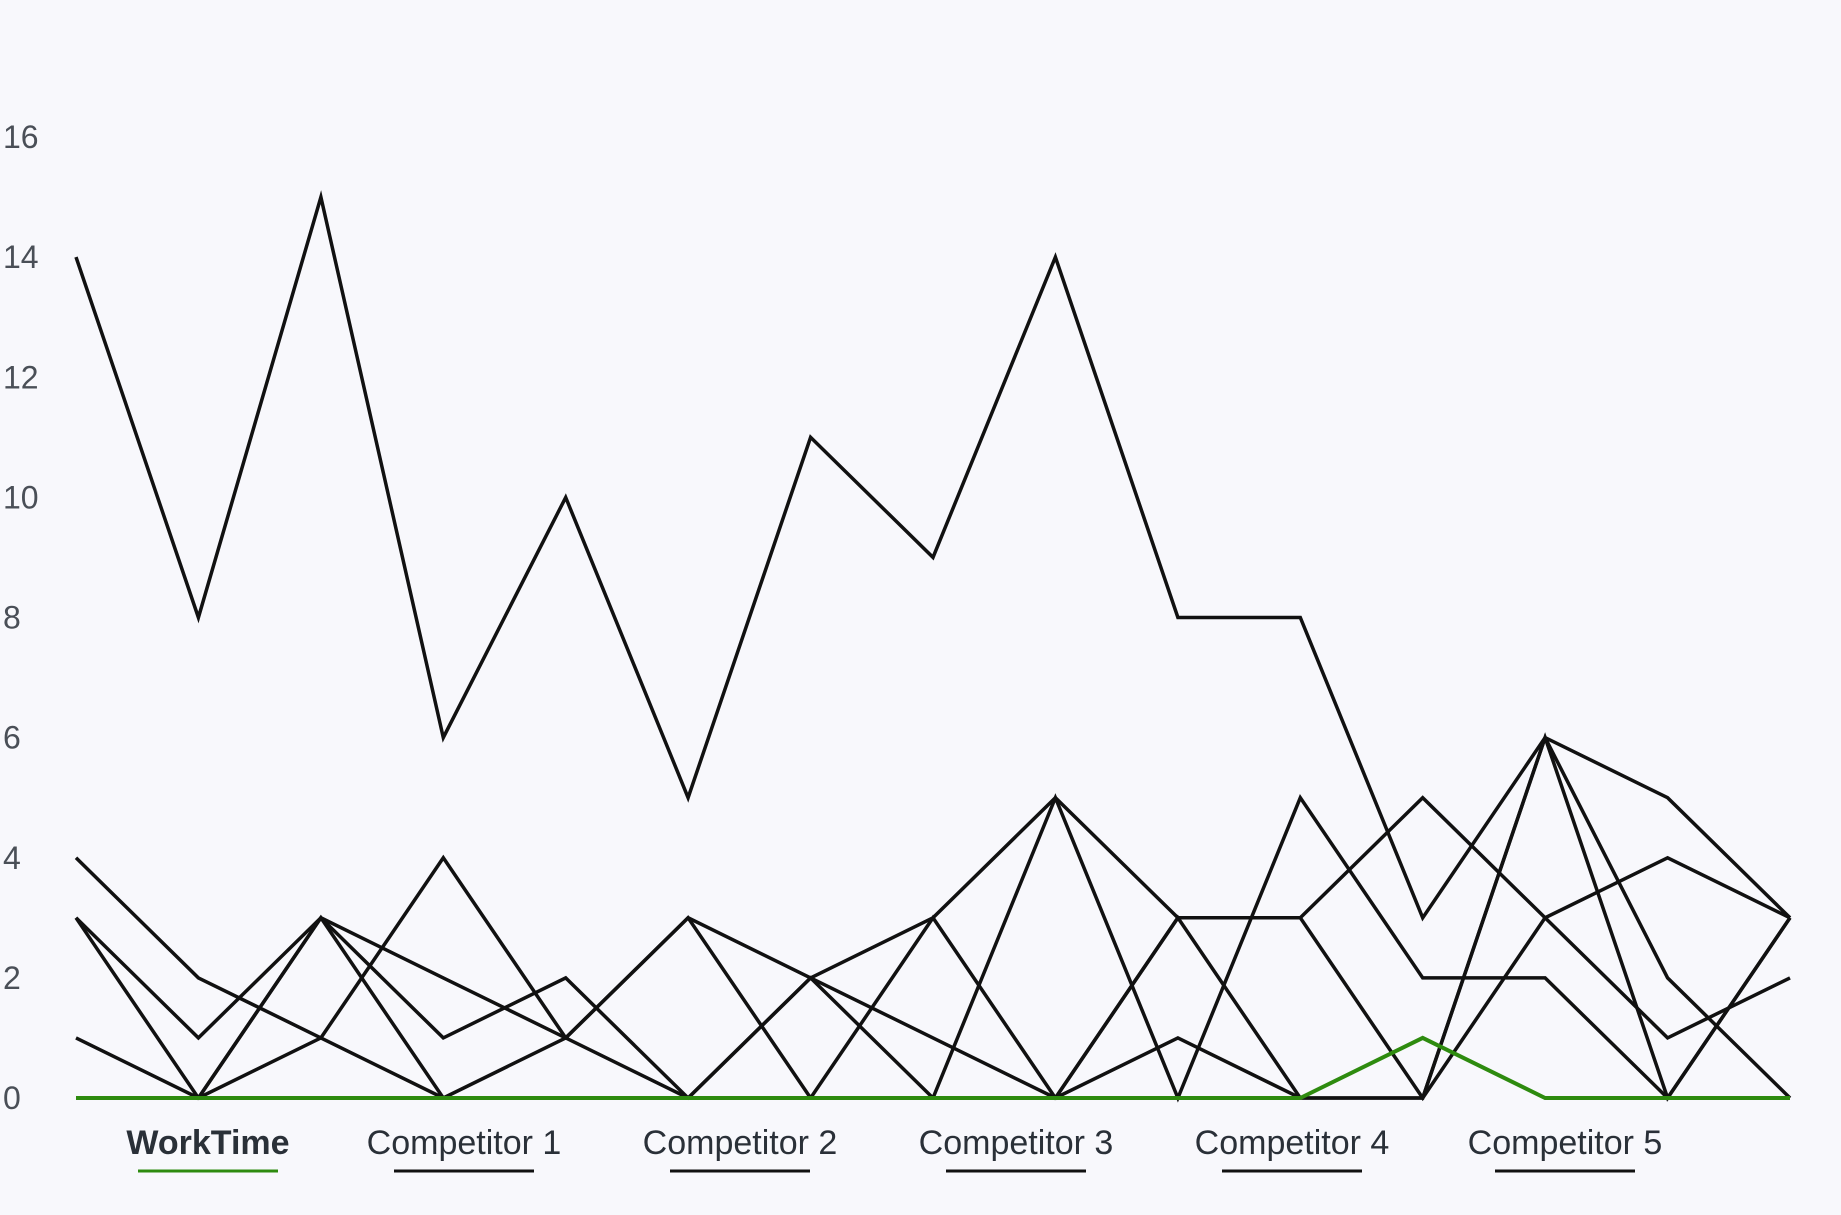  I want to click on y-tick-label: 4, so click(12, 858).